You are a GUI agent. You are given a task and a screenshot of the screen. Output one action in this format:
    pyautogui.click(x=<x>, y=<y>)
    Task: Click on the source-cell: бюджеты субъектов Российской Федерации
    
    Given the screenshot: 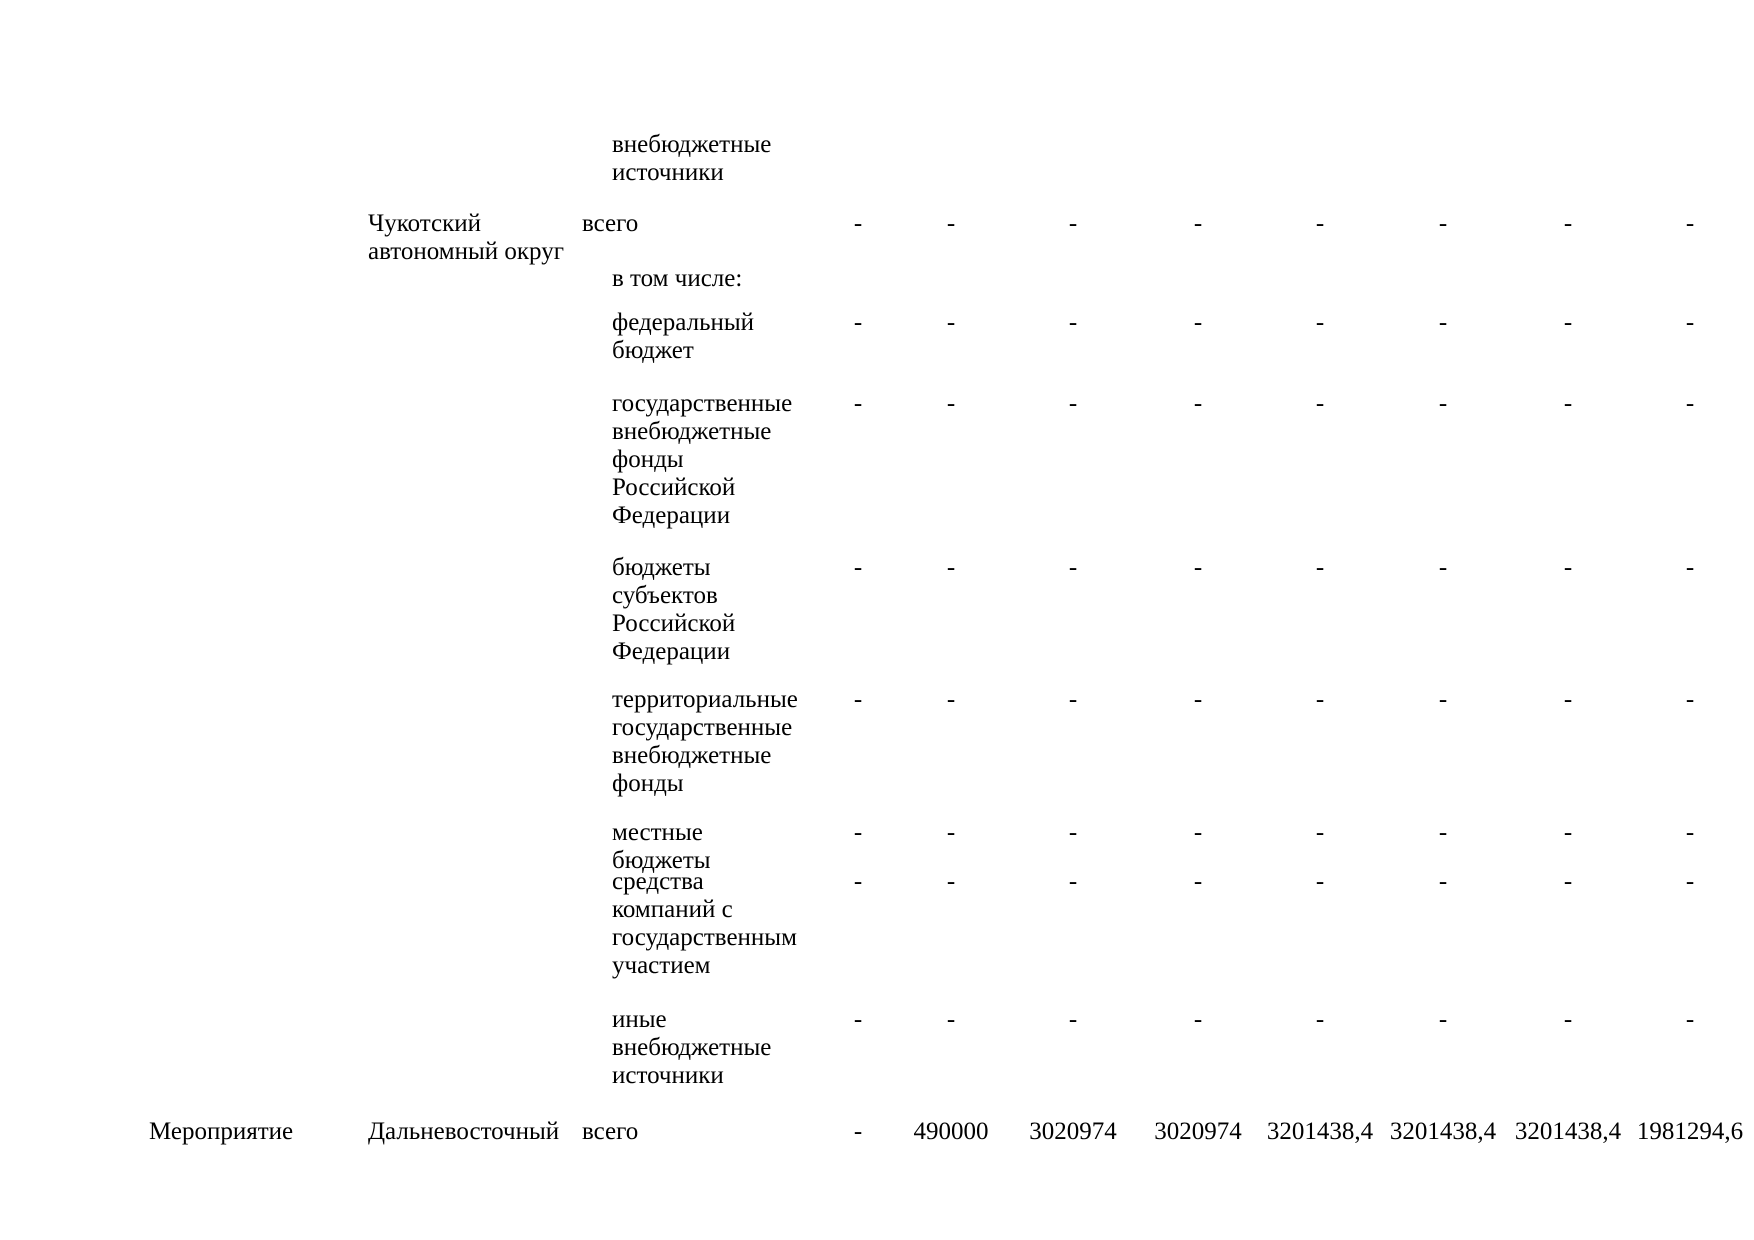 What is the action you would take?
    pyautogui.click(x=674, y=609)
    